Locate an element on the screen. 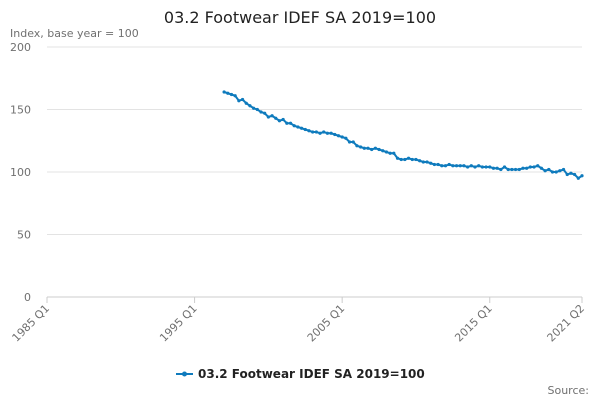 The image size is (600, 400). y-tick-label: 150 is located at coordinates (20, 110).